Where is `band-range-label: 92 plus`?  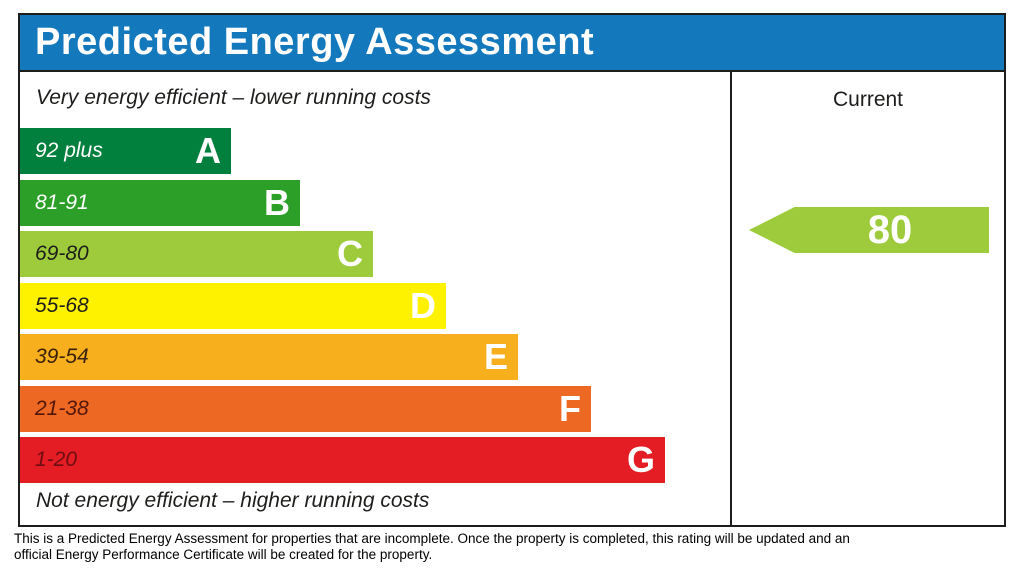
band-range-label: 92 plus is located at coordinates (69, 150).